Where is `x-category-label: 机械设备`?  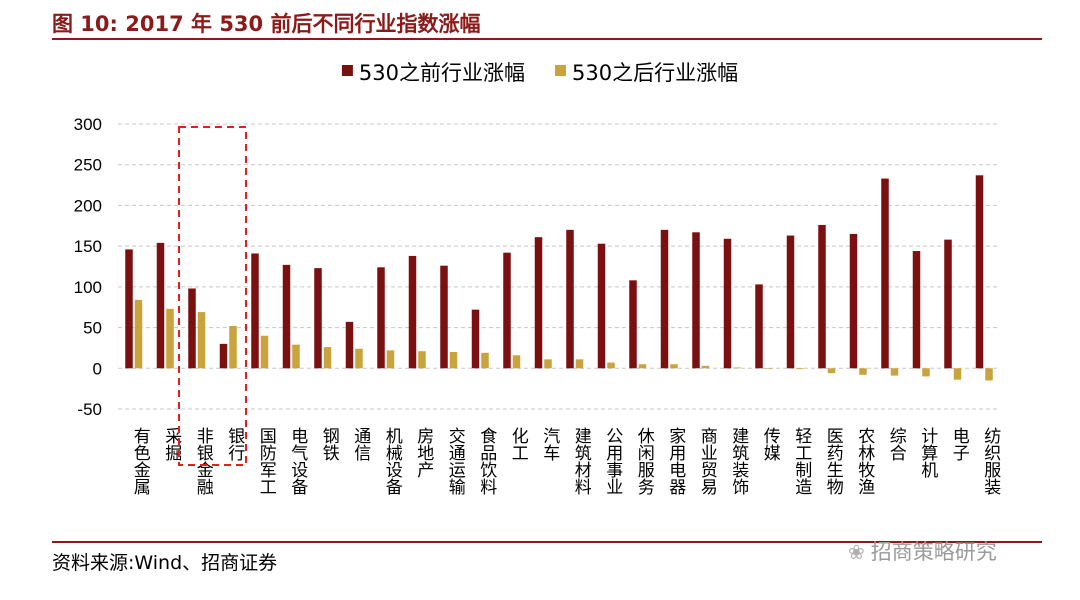
x-category-label: 机械设备 is located at coordinates (392, 461).